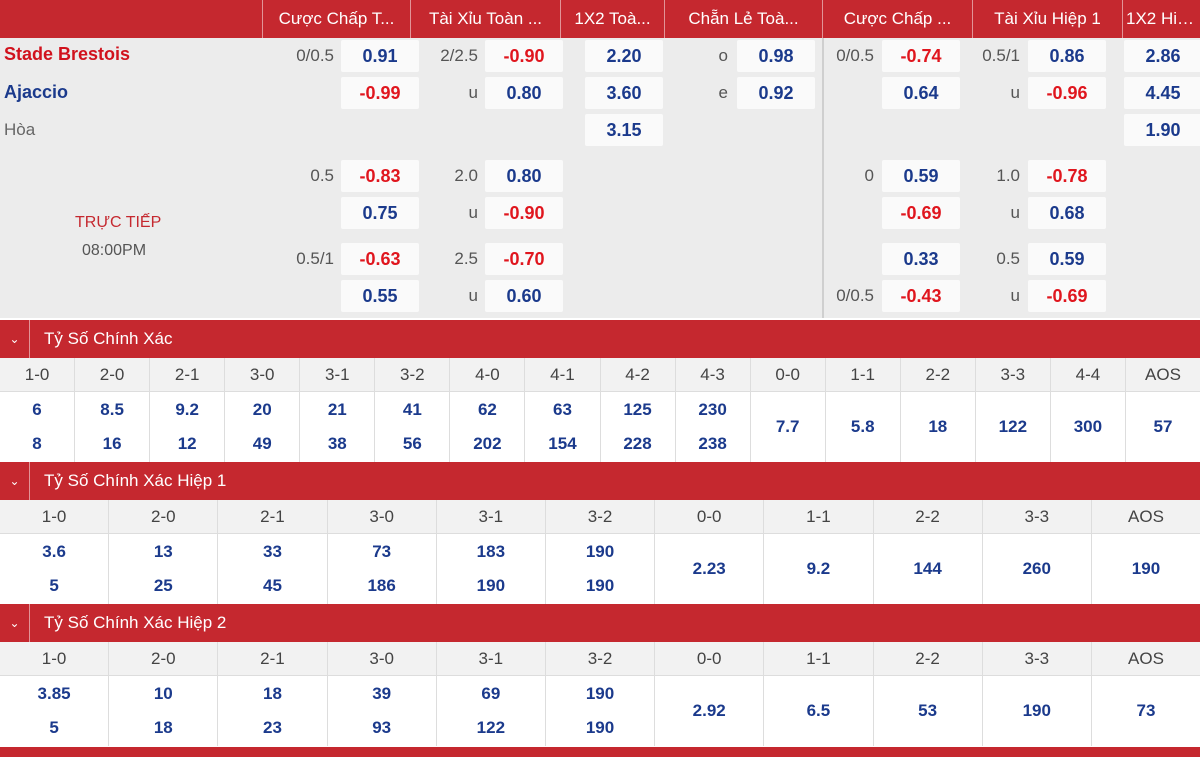 Image resolution: width=1200 pixels, height=757 pixels. What do you see at coordinates (1067, 93) in the screenshot?
I see `odds-button: -0.96` at bounding box center [1067, 93].